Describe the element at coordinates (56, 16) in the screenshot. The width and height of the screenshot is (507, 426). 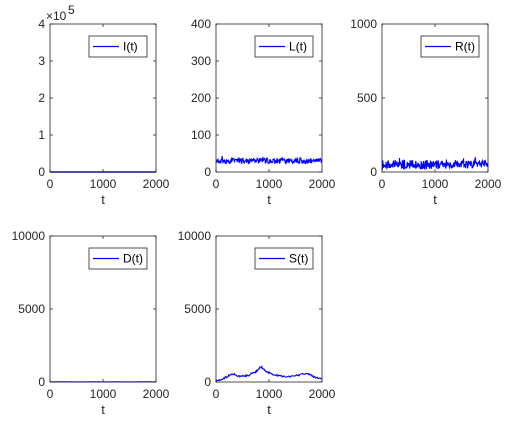
I see `y-exponent-label: ×10` at that location.